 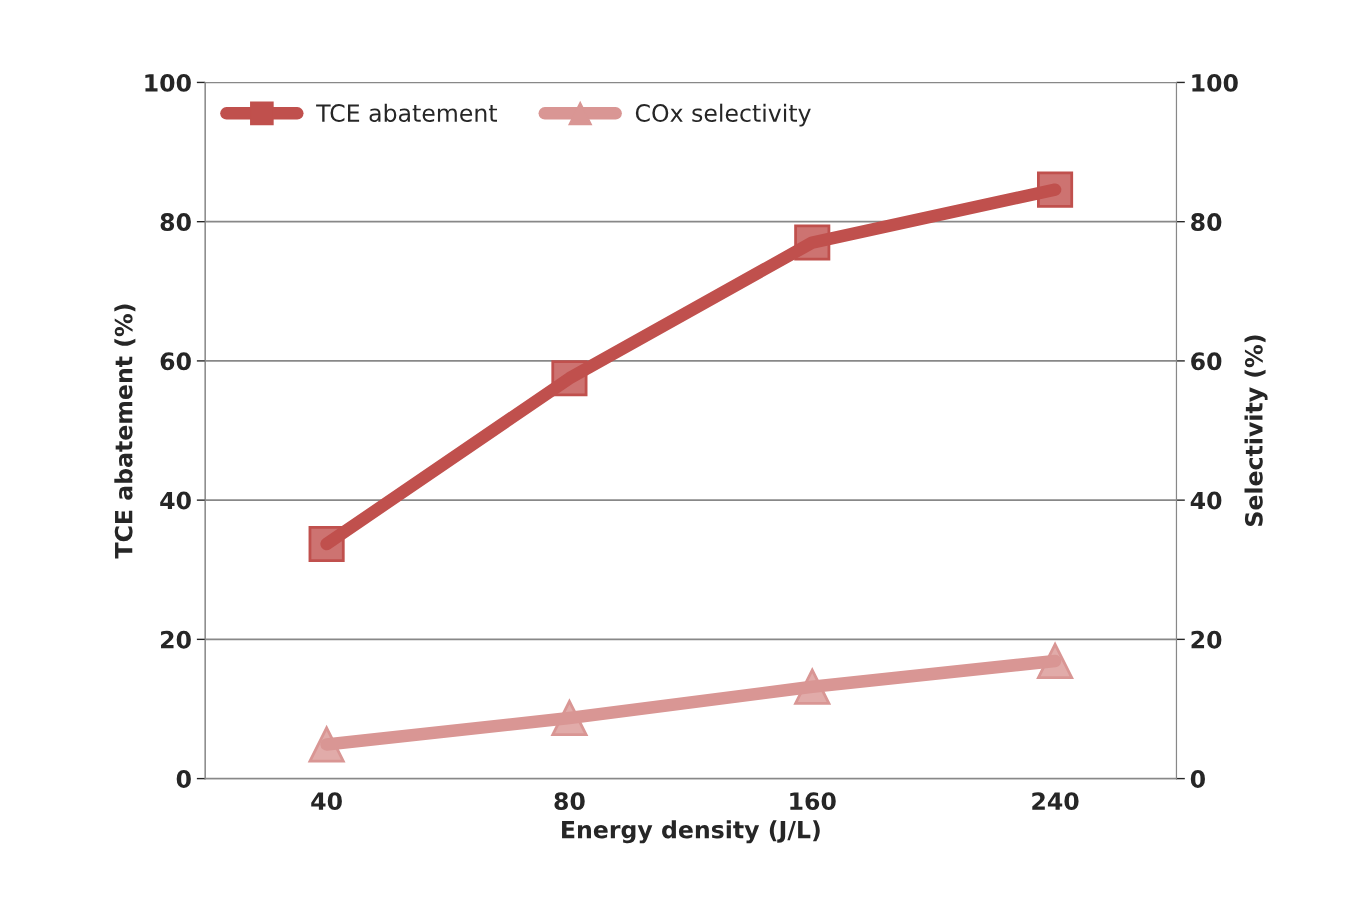 I want to click on y-tick-label: 60, so click(x=175, y=361).